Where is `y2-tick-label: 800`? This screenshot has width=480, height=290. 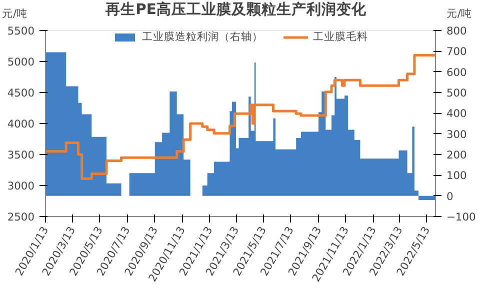 y2-tick-label: 800 is located at coordinates (457, 31).